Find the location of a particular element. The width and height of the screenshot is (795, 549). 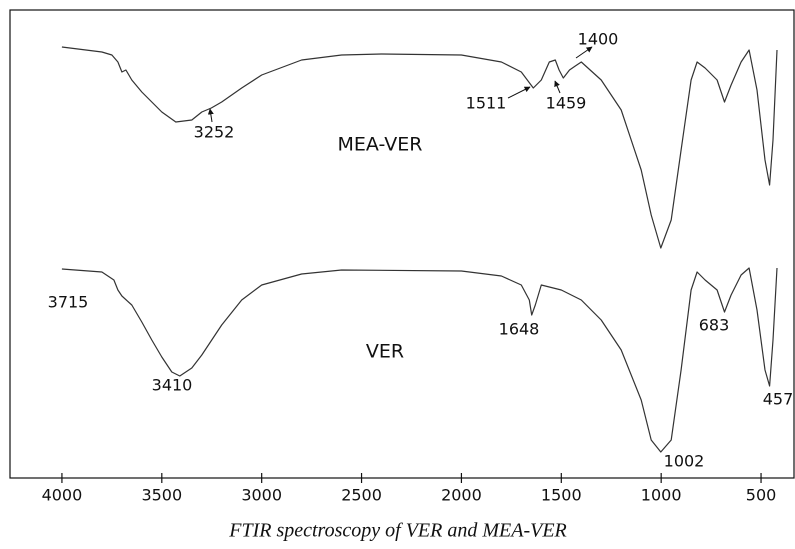

x-tick-label: 500 is located at coordinates (761, 495).